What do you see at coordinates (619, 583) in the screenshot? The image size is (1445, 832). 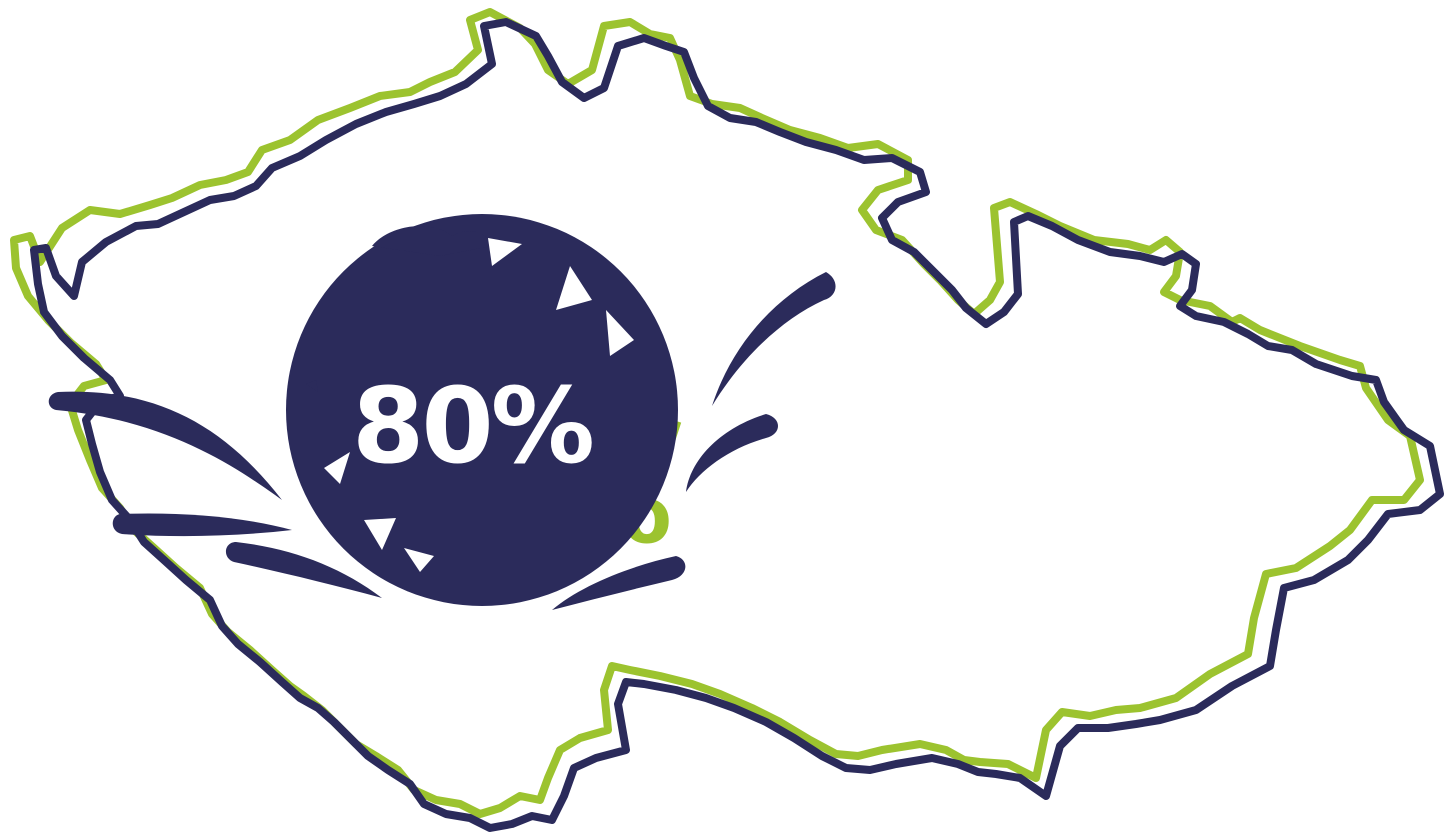 I see `brush-stroke-right-lower` at bounding box center [619, 583].